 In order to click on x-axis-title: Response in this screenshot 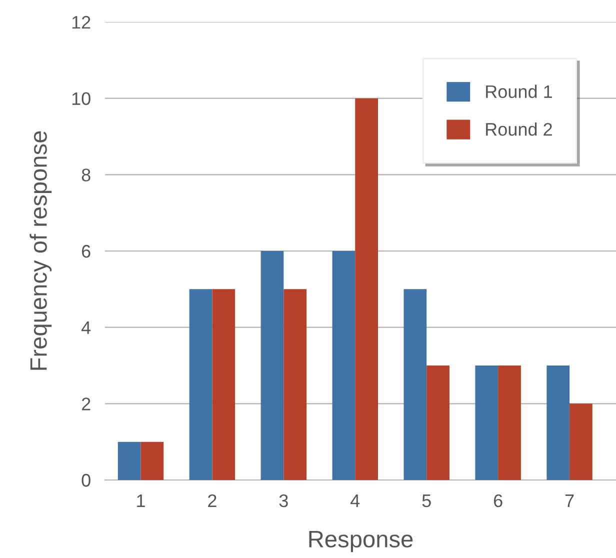, I will do `click(361, 541)`.